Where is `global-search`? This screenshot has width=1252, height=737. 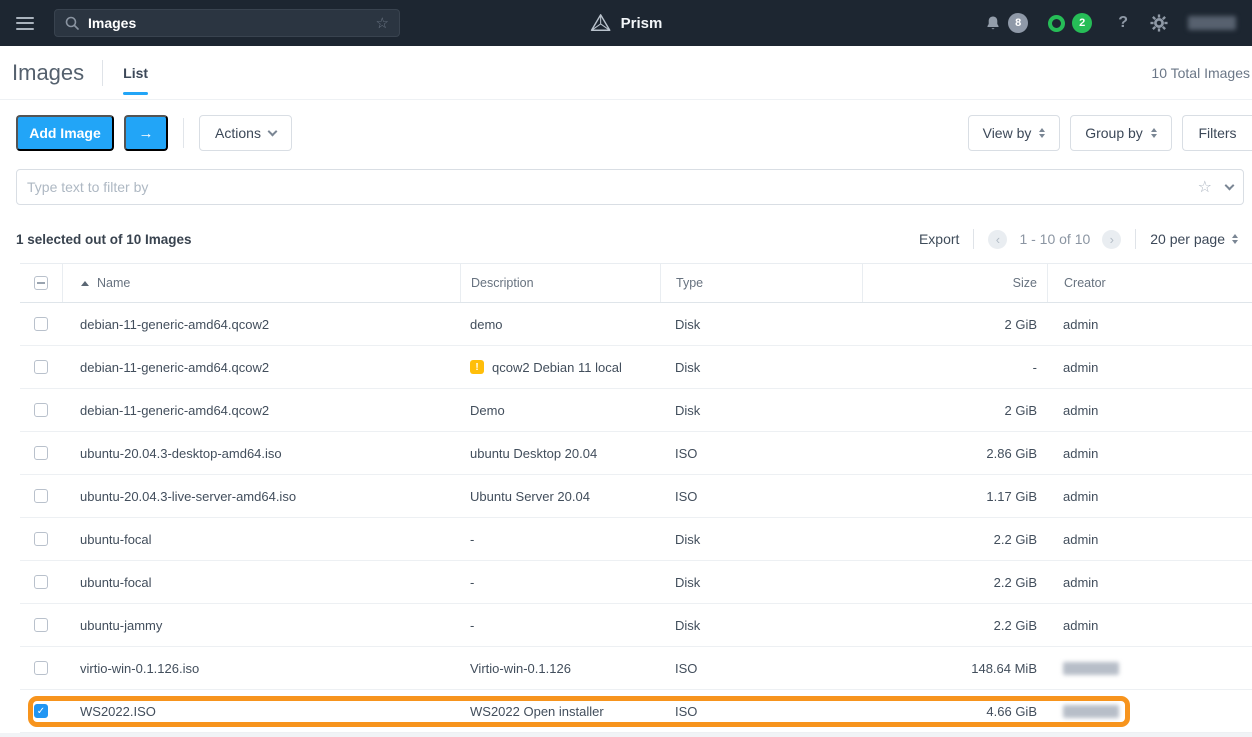
global-search is located at coordinates (227, 23).